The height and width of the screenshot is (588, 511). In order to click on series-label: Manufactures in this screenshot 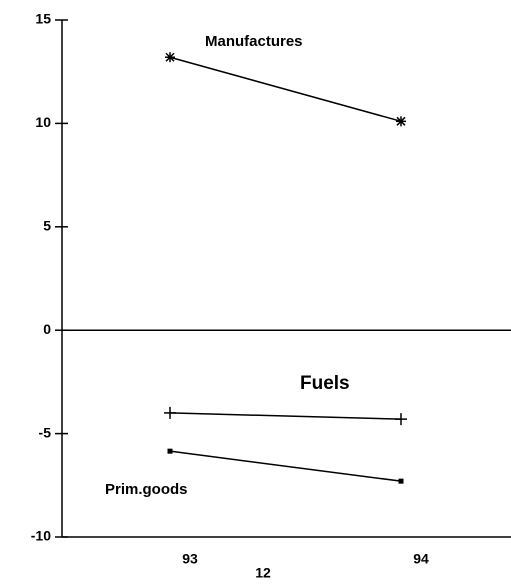, I will do `click(254, 41)`.